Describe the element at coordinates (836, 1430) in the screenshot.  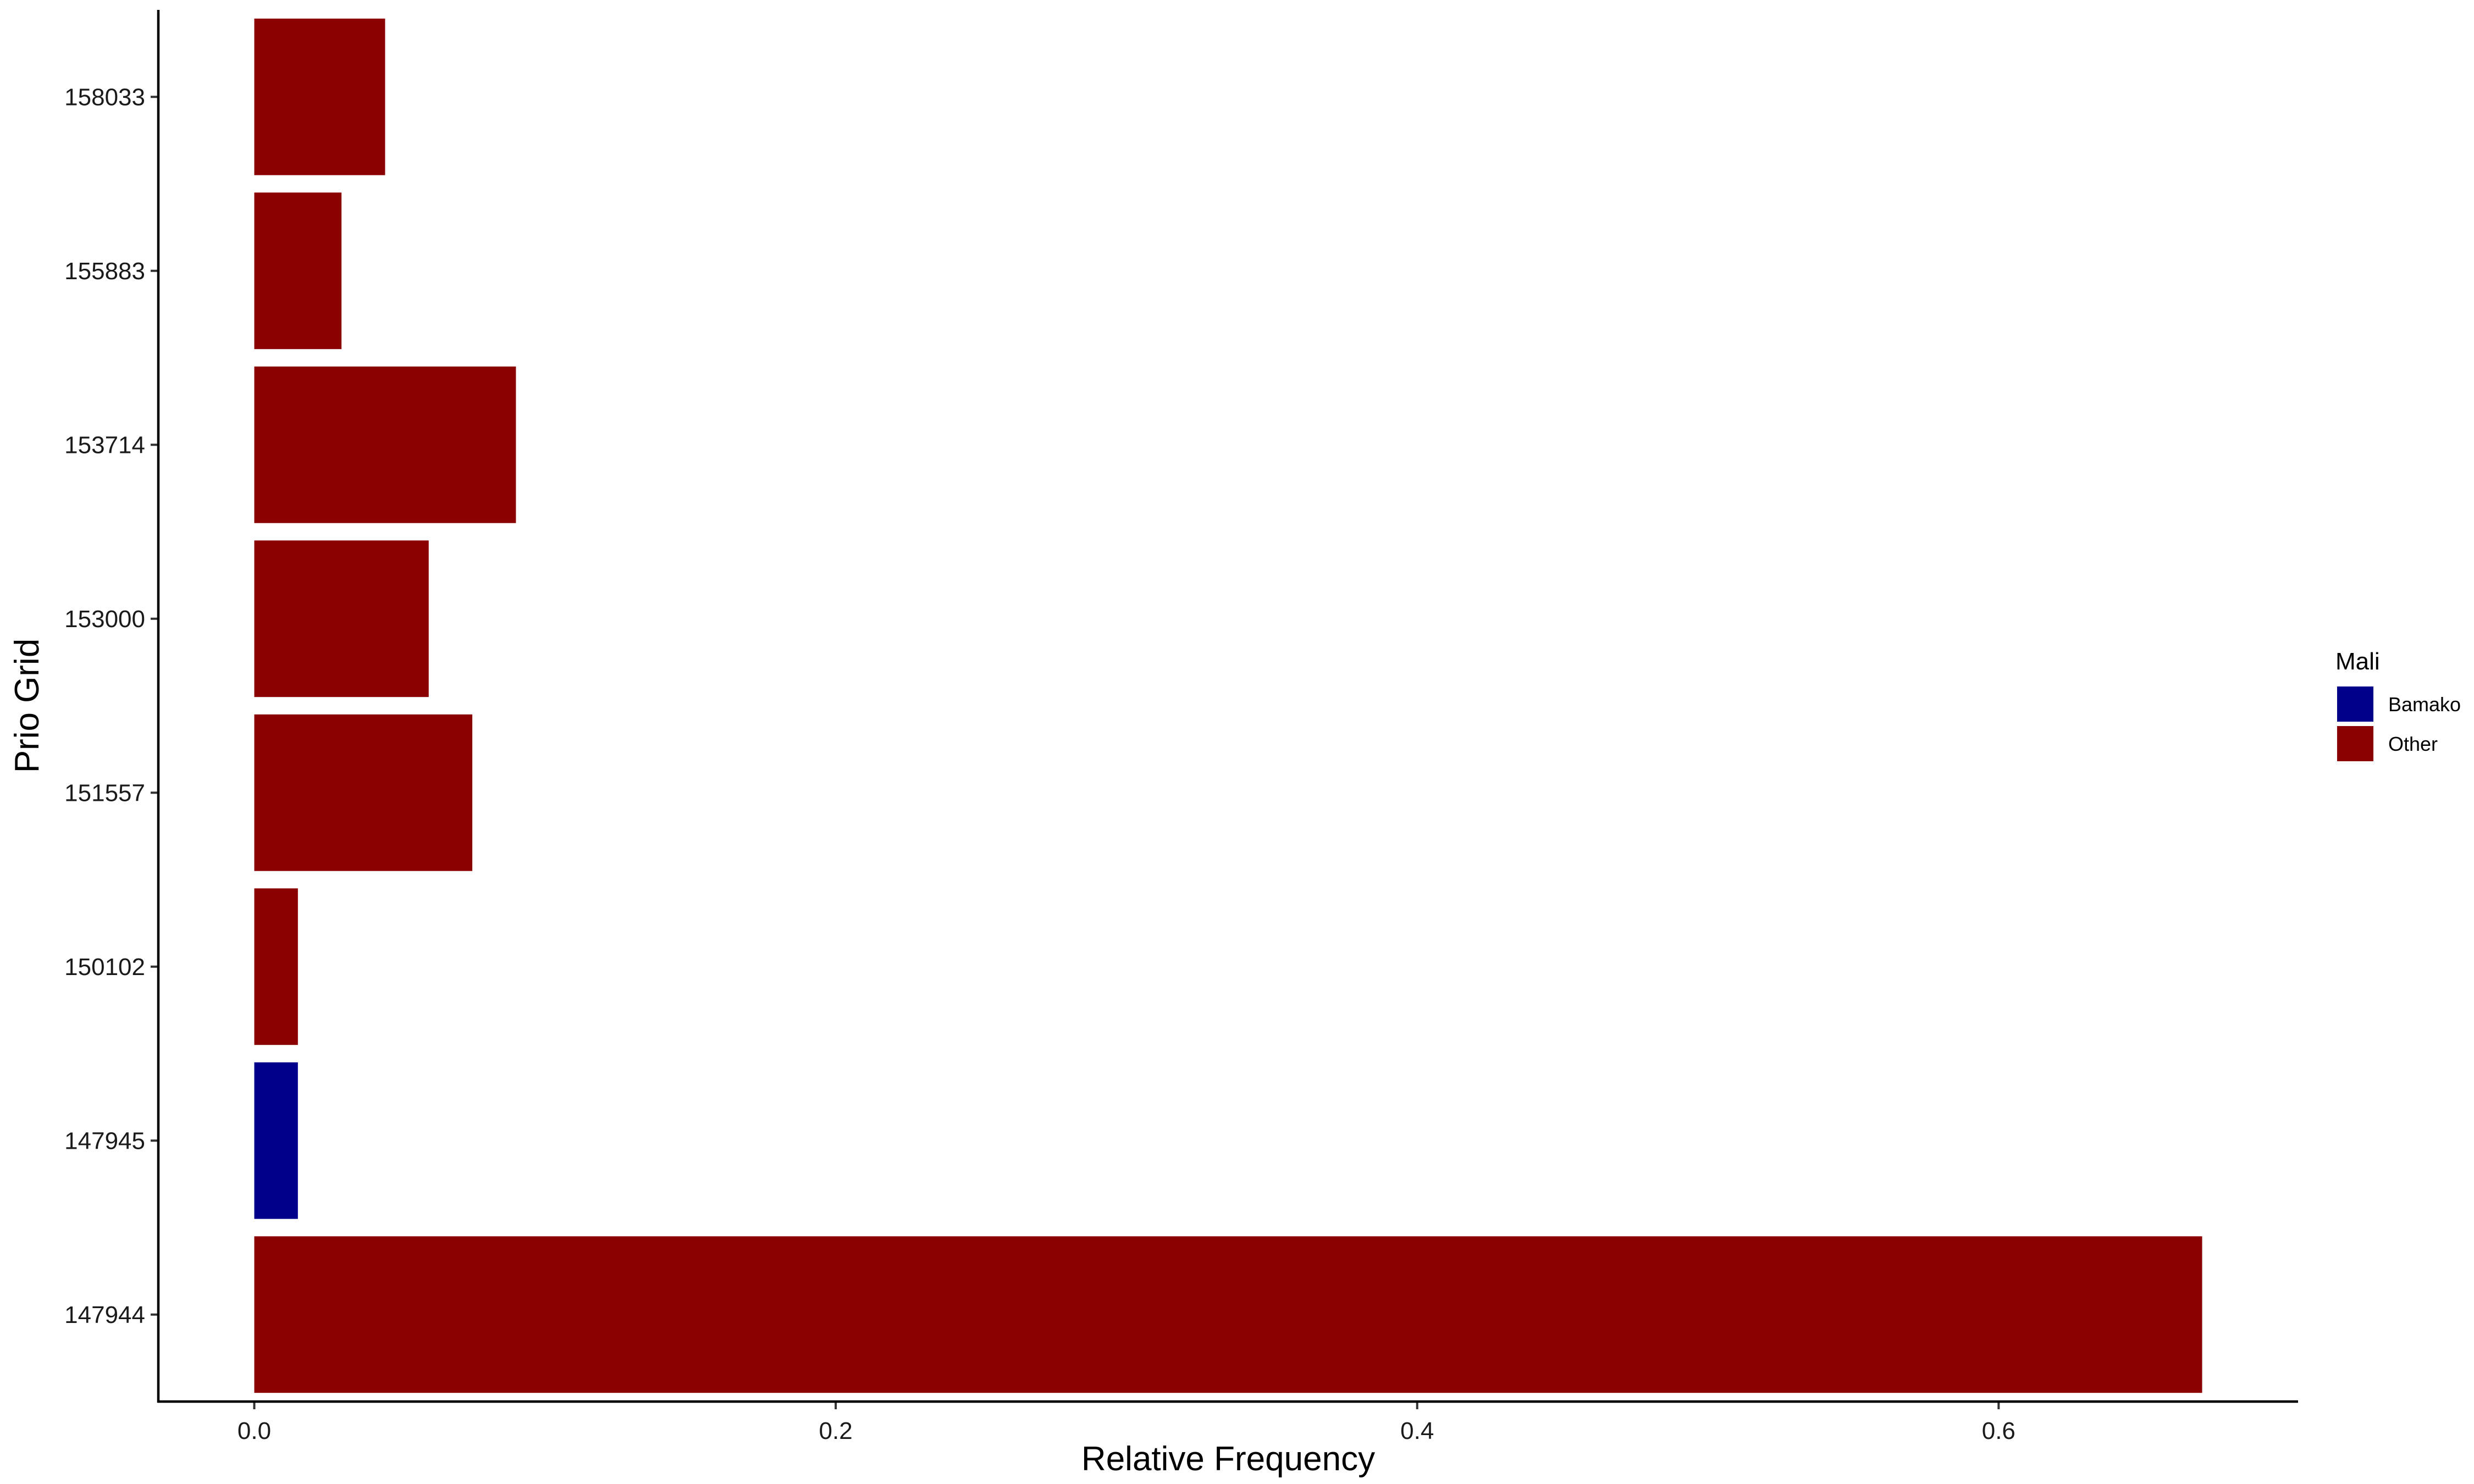
I see `x-tick-label: 0.2` at that location.